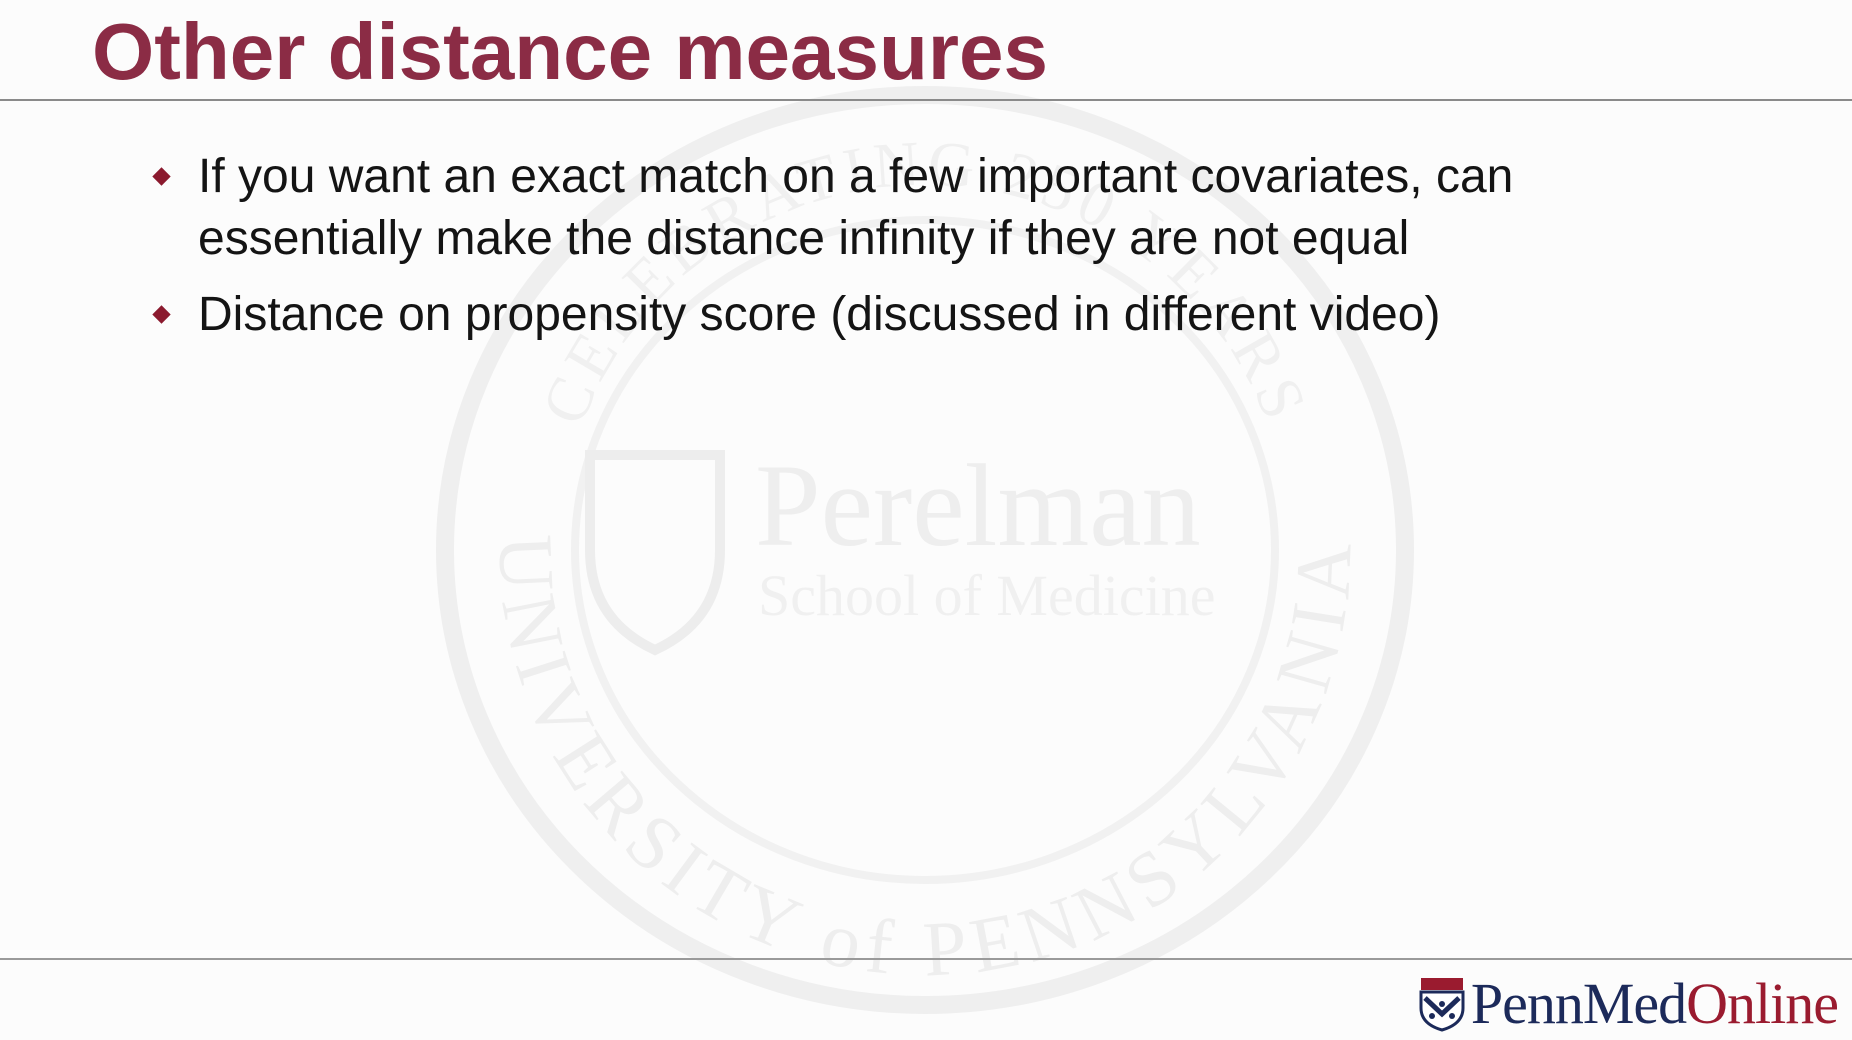 Image resolution: width=1852 pixels, height=1040 pixels. What do you see at coordinates (570, 51) in the screenshot?
I see `slide-title: Other distance measures` at bounding box center [570, 51].